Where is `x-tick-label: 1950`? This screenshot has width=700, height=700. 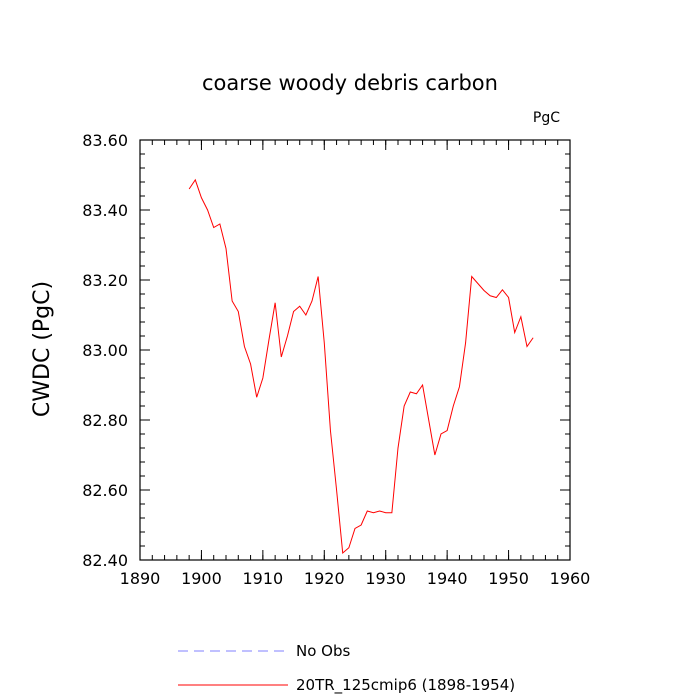 x-tick-label: 1950 is located at coordinates (508, 578).